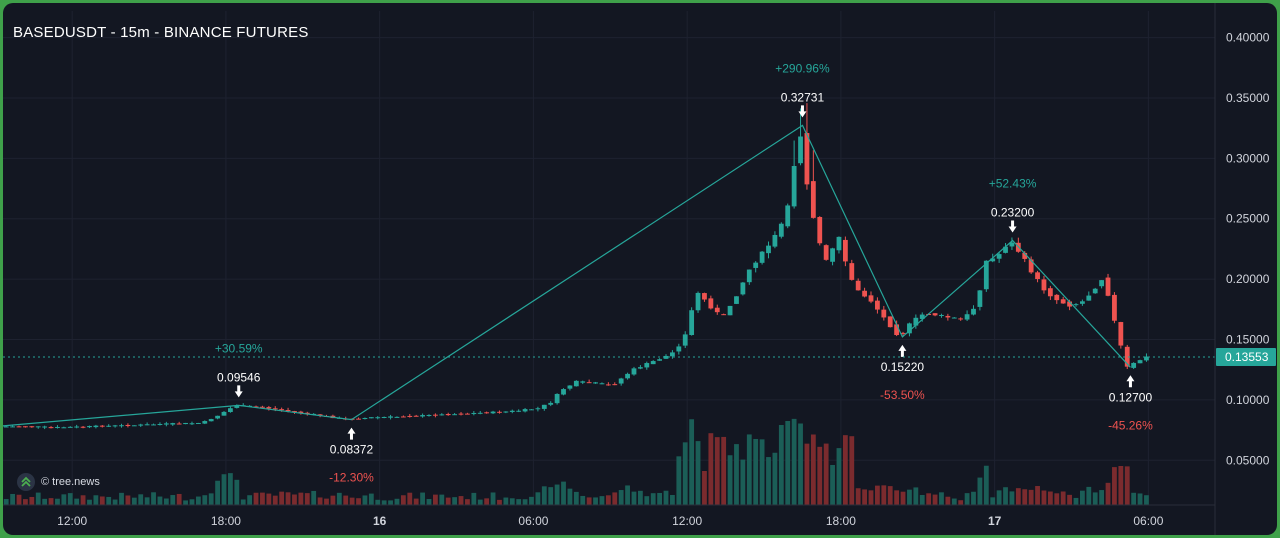  Describe the element at coordinates (902, 395) in the screenshot. I see `pivot-change-label: -53.50%` at that location.